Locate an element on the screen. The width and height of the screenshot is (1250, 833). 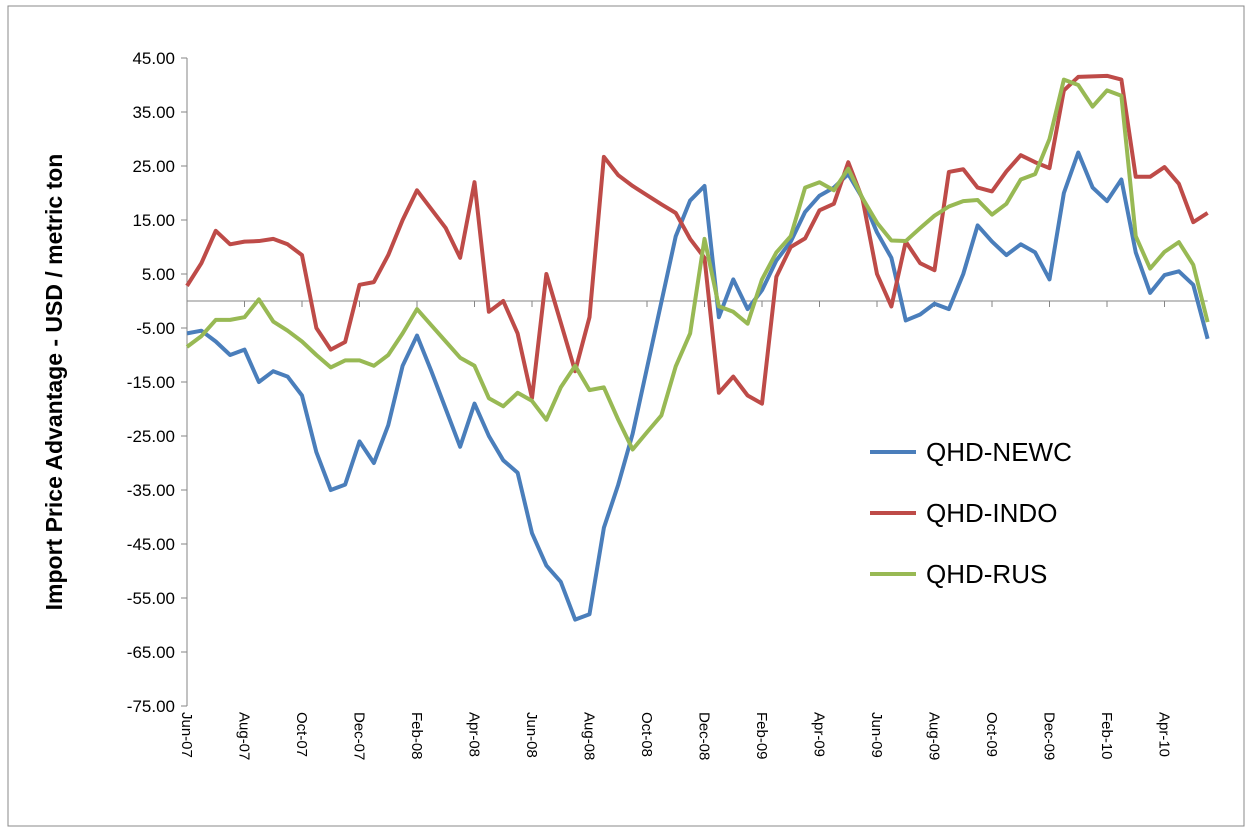
x-tick-label: Apr-10 is located at coordinates (1164, 734).